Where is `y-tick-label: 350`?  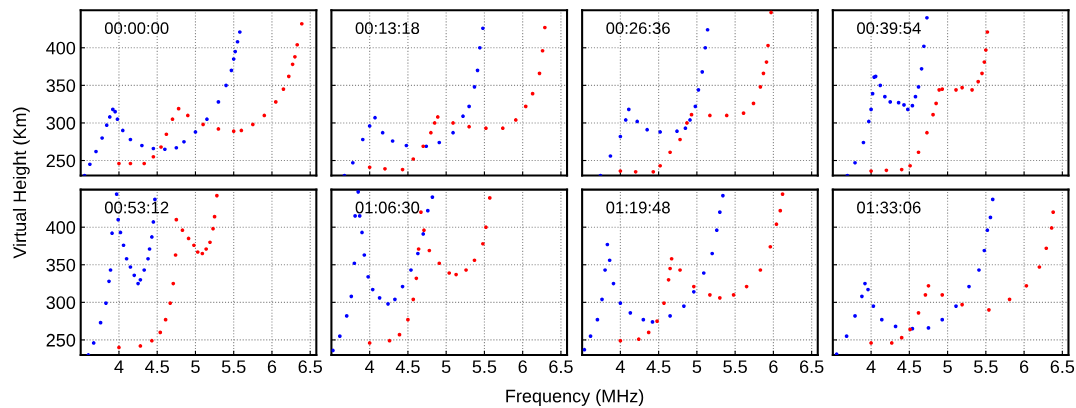
y-tick-label: 350 is located at coordinates (61, 265).